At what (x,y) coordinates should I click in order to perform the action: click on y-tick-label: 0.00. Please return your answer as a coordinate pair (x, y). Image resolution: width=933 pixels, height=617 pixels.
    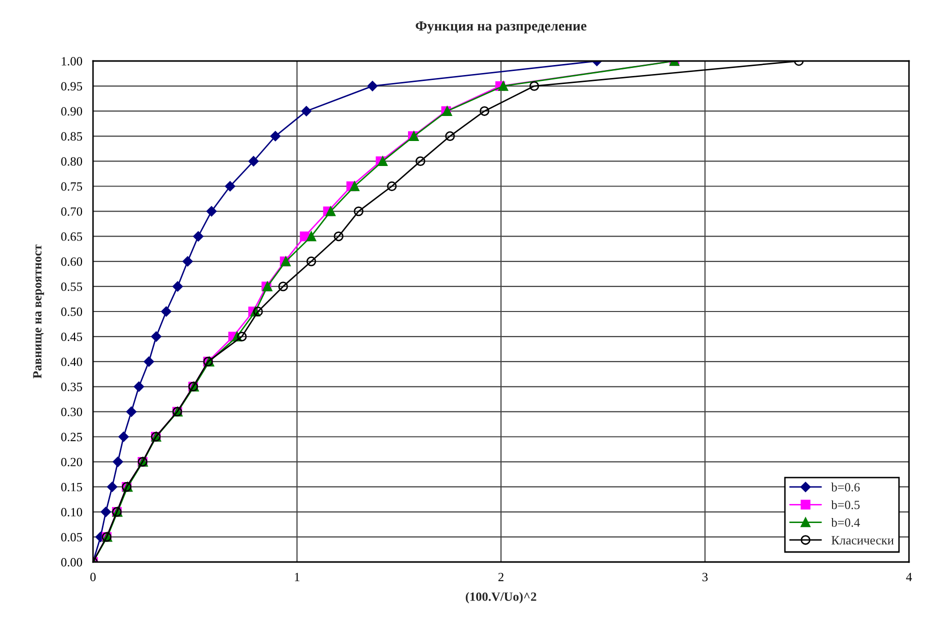
    Looking at the image, I should click on (71, 562).